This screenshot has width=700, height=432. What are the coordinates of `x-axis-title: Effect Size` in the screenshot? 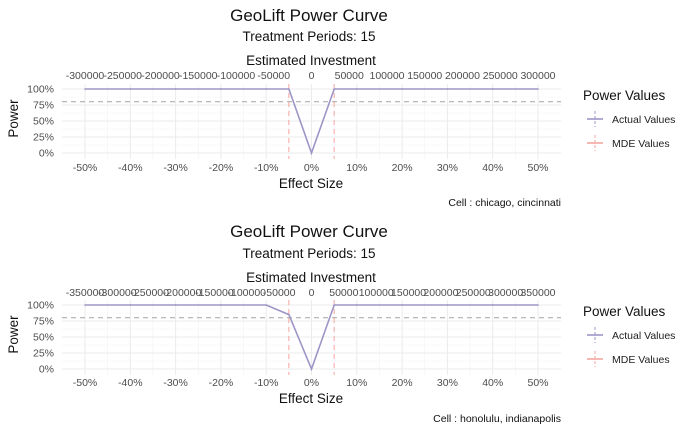 It's located at (311, 398).